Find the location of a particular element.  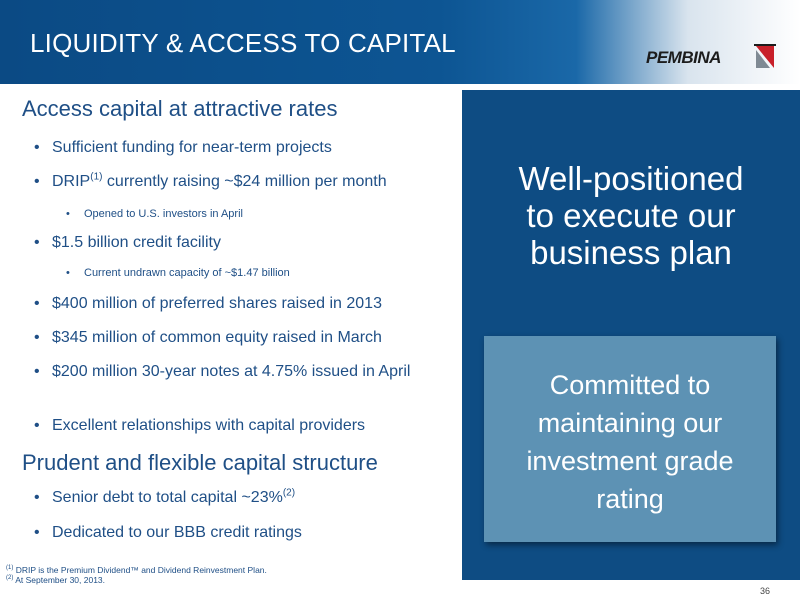

sub-bullet-text: Opened to U.S. investors in April is located at coordinates (163, 214).